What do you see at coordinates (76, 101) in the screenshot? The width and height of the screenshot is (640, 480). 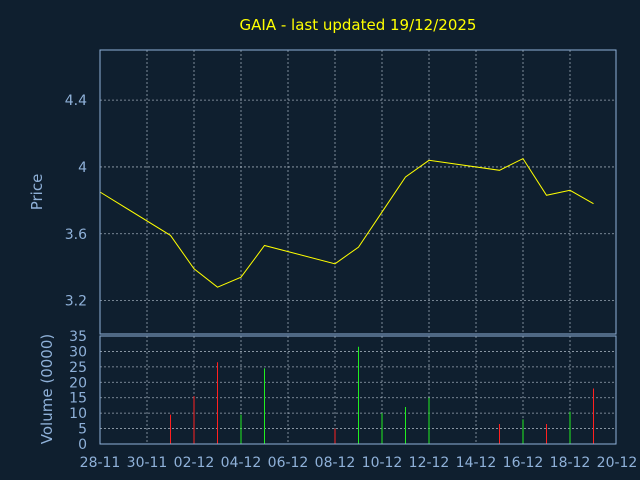 I see `price-y-tick-label: 4.4` at bounding box center [76, 101].